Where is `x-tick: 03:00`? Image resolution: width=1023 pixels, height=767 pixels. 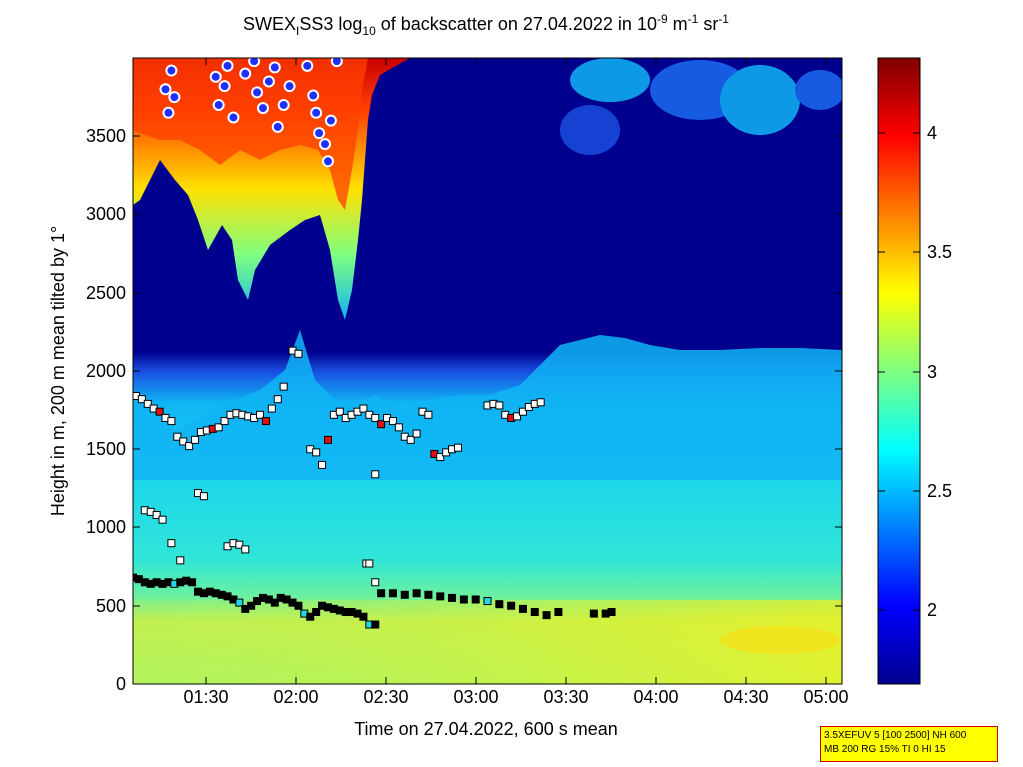
x-tick: 03:00 is located at coordinates (476, 382).